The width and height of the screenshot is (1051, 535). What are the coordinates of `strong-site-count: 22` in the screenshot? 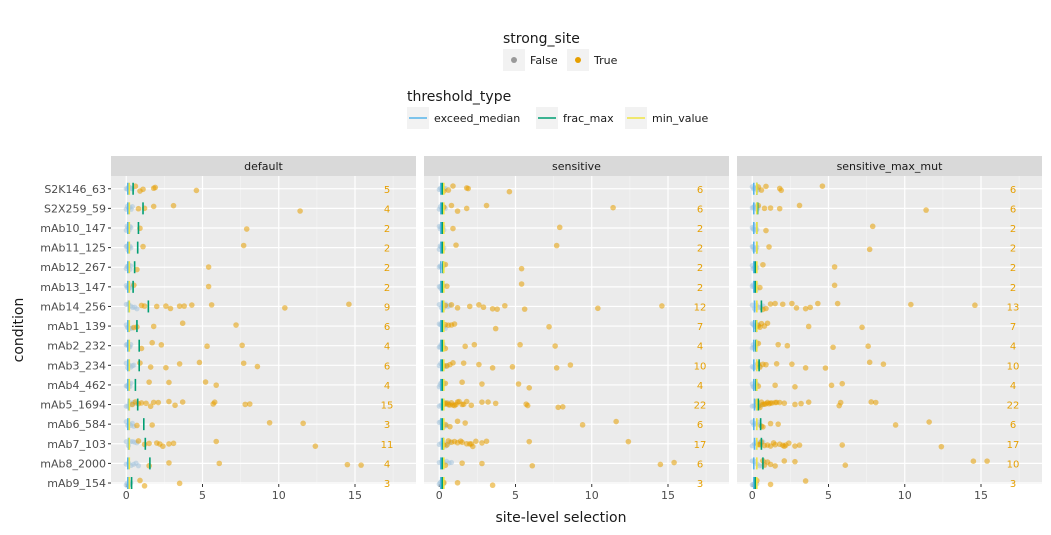 It's located at (700, 406).